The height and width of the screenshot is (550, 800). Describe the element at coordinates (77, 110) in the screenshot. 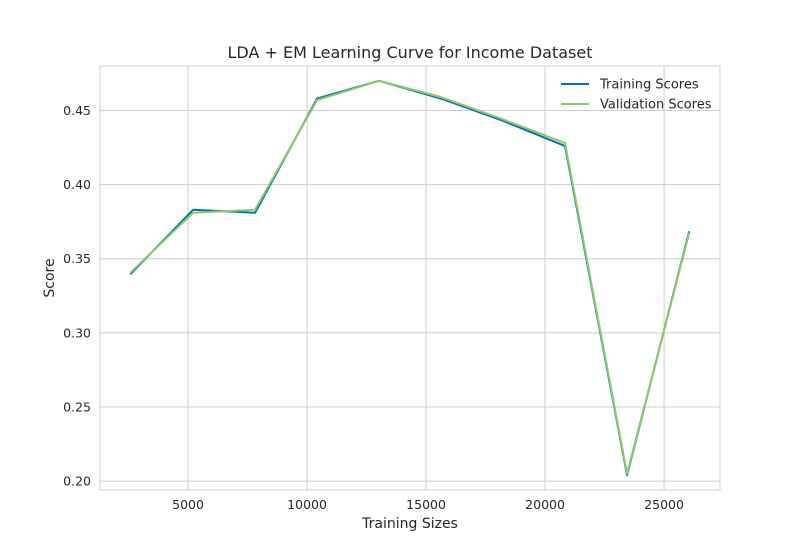

I see `y-tick-label: 0.45` at that location.